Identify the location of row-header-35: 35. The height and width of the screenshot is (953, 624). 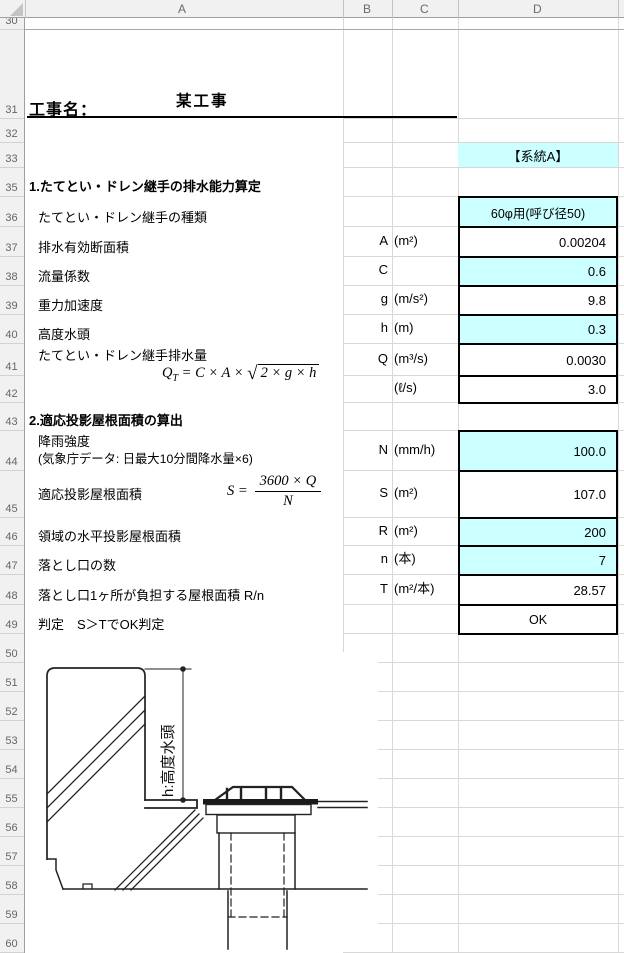
(11, 188).